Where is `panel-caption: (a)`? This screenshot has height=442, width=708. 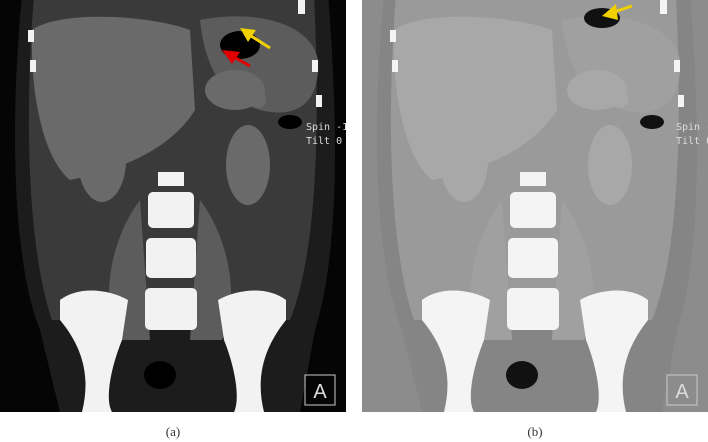
panel-caption: (a) is located at coordinates (173, 431).